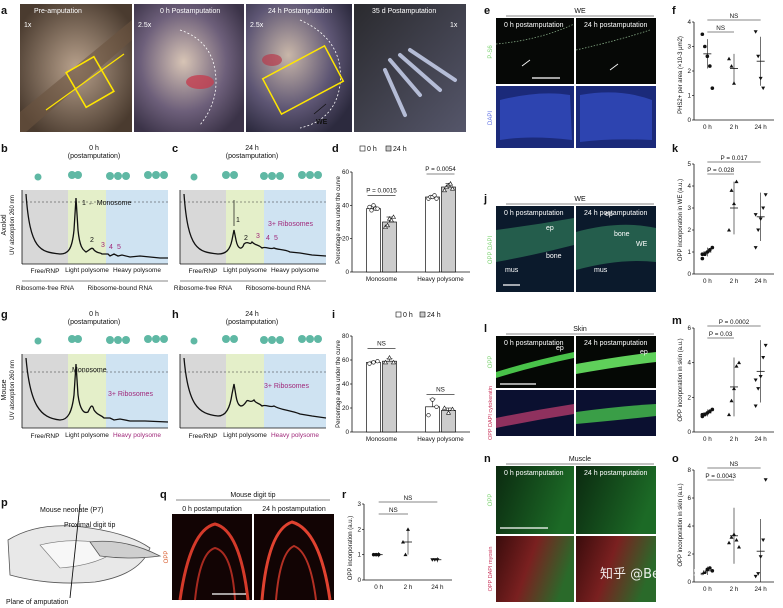 Image resolution: width=783 pixels, height=608 pixels. I want to click on region-title: Skin, so click(580, 329).